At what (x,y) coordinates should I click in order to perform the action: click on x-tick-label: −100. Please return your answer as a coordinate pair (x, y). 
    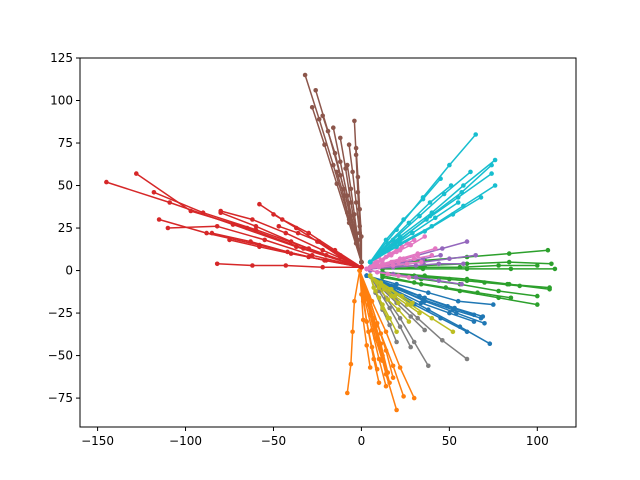
    Looking at the image, I should click on (185, 441).